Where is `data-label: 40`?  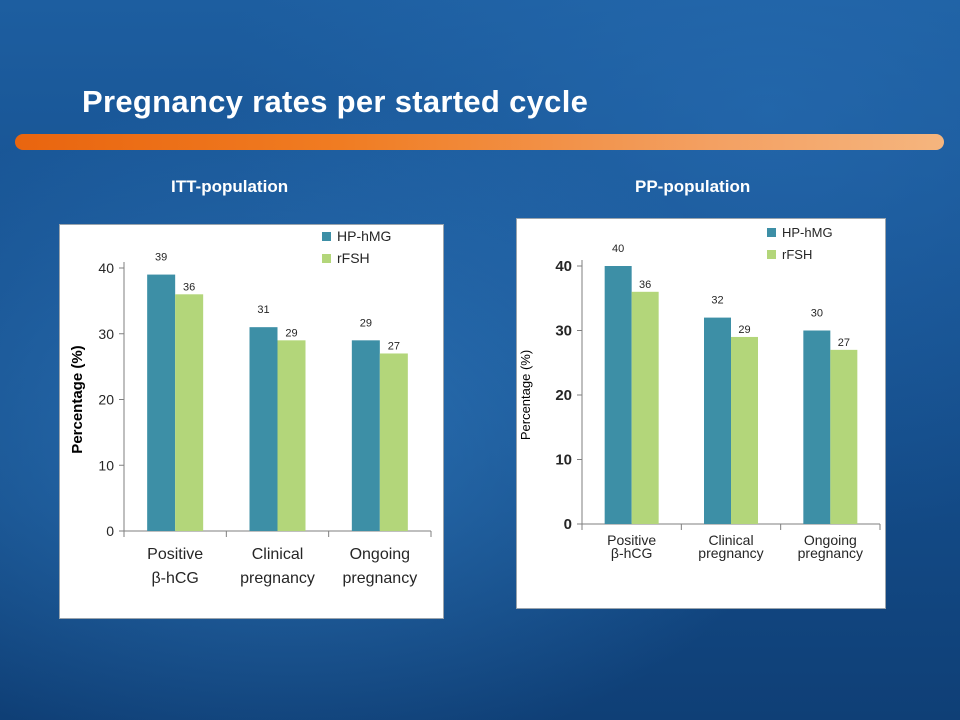 data-label: 40 is located at coordinates (618, 249).